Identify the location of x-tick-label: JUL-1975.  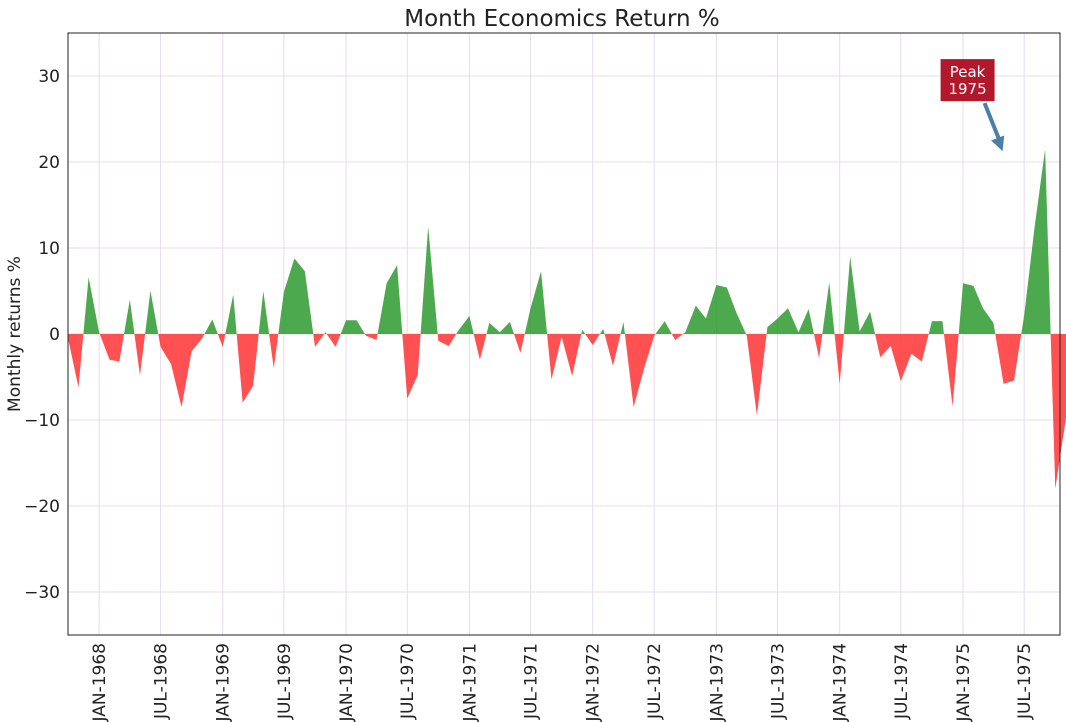
(1025, 681).